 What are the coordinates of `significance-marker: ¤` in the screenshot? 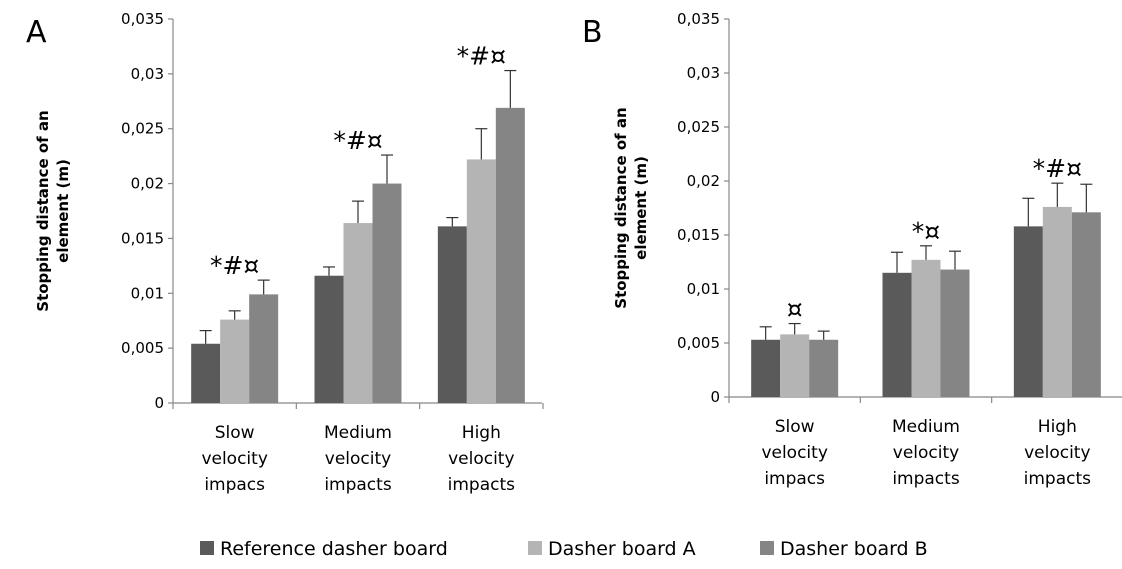 It's located at (795, 309).